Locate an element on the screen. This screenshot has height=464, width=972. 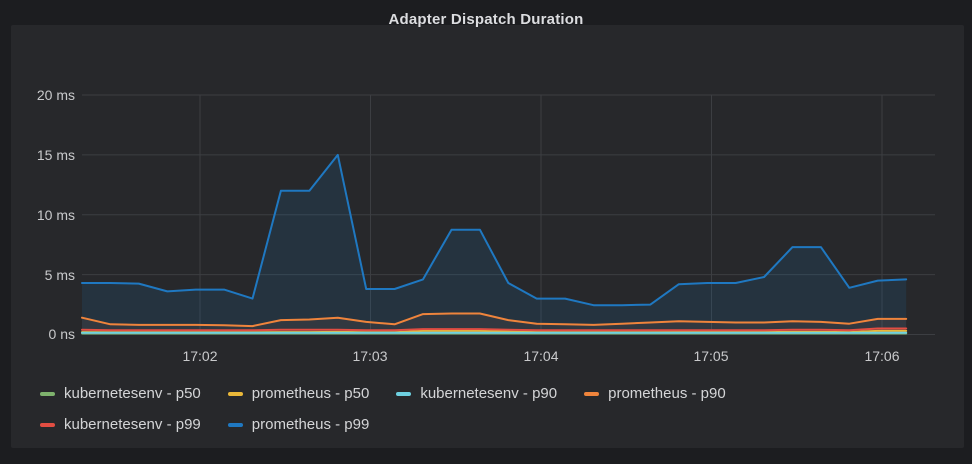
legend-item-kubernetesenv-p90: kubernetesenv - p90 is located at coordinates (476, 393).